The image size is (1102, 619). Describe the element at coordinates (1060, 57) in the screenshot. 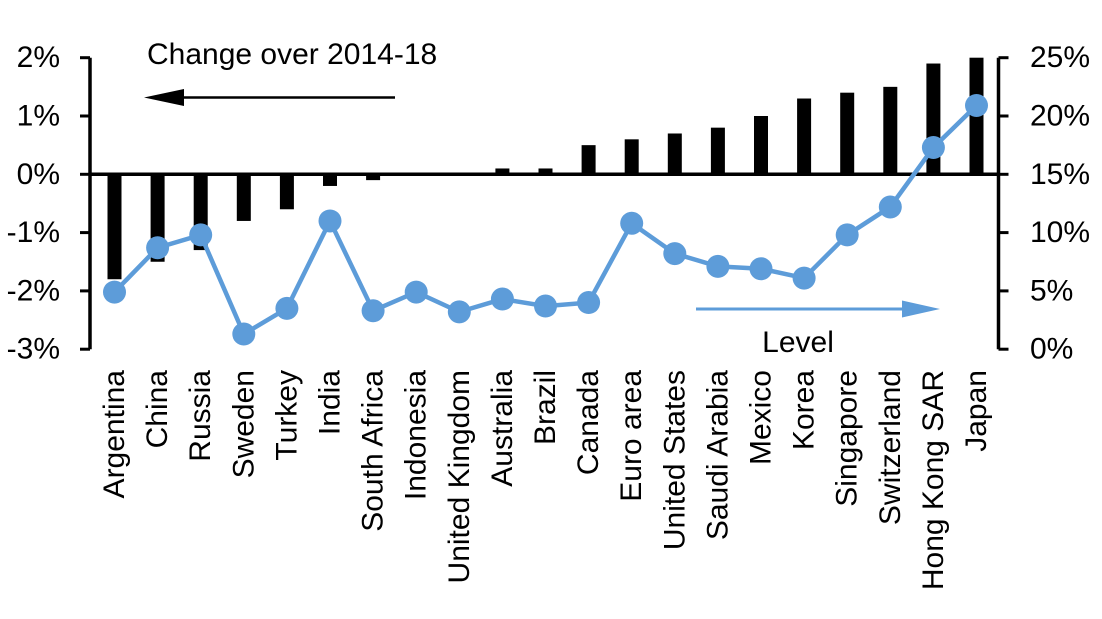

I see `right-axis-tick-label: 25%` at that location.